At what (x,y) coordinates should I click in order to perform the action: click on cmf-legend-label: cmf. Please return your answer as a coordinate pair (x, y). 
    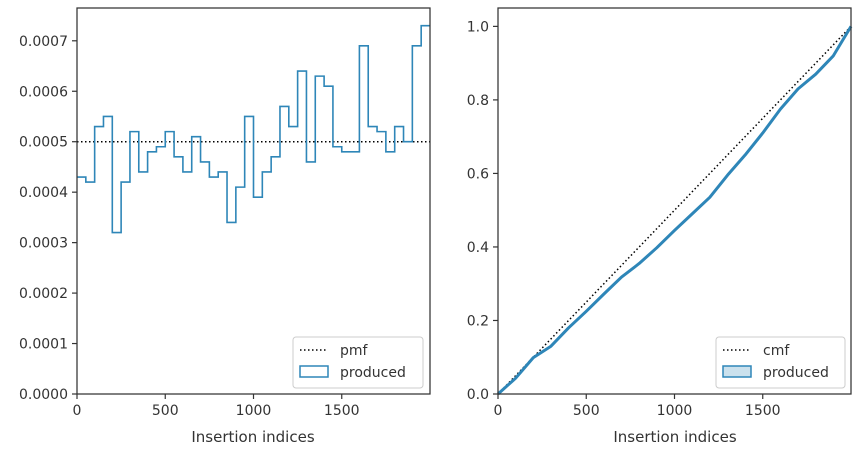
    Looking at the image, I should click on (776, 351).